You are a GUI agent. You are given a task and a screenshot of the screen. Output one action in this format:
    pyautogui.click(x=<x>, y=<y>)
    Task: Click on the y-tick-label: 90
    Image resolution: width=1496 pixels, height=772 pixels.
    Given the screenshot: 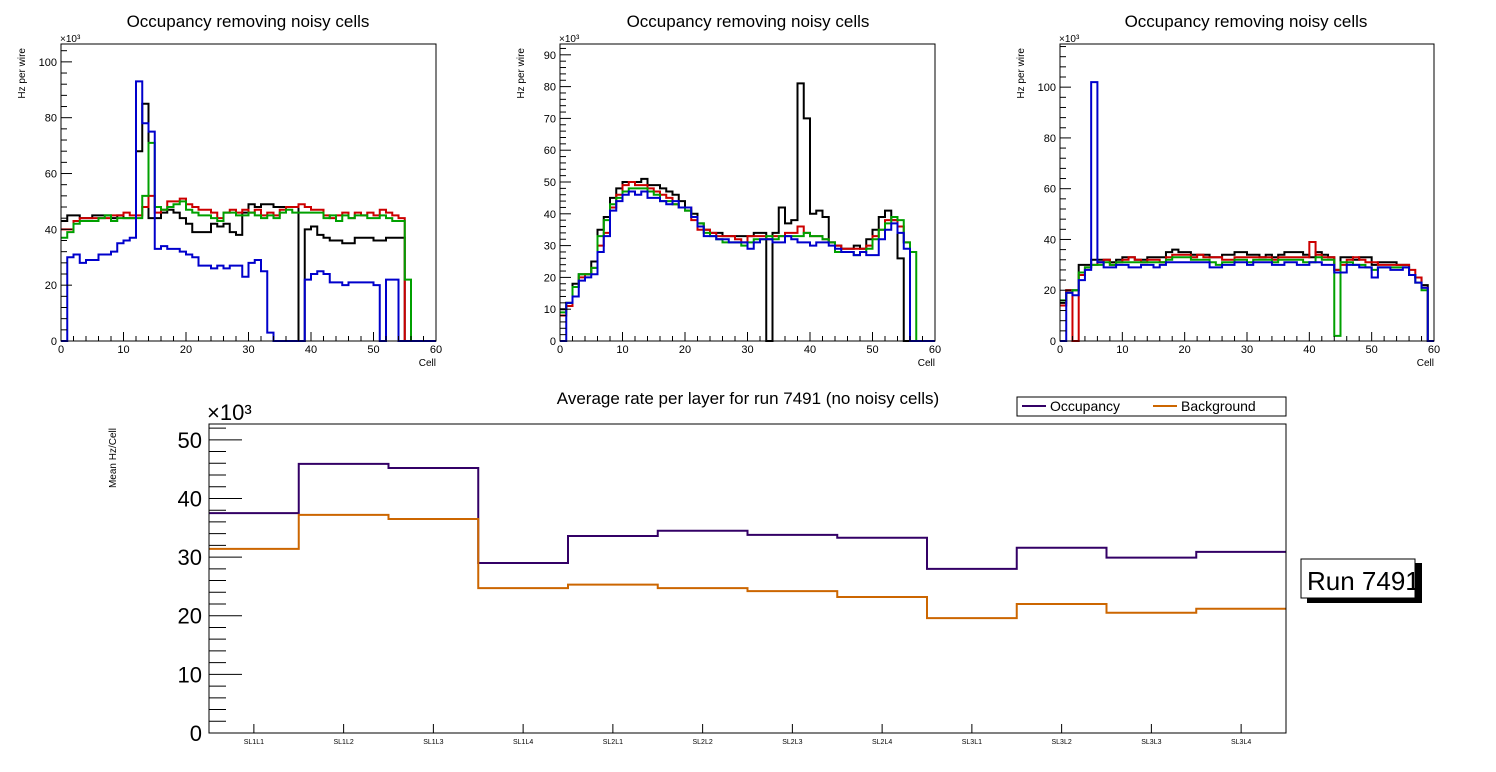 What is the action you would take?
    pyautogui.click(x=550, y=56)
    